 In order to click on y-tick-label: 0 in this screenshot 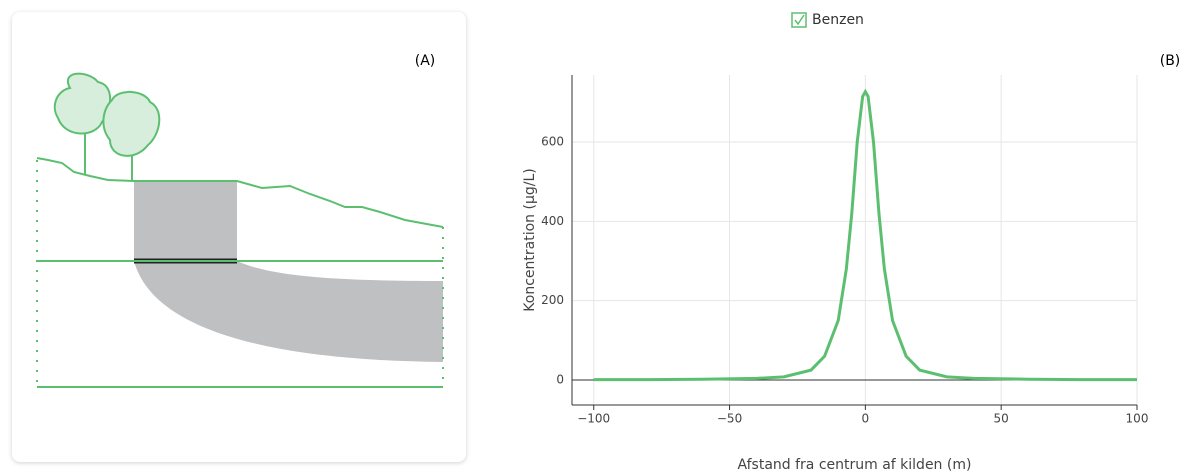, I will do `click(560, 380)`.